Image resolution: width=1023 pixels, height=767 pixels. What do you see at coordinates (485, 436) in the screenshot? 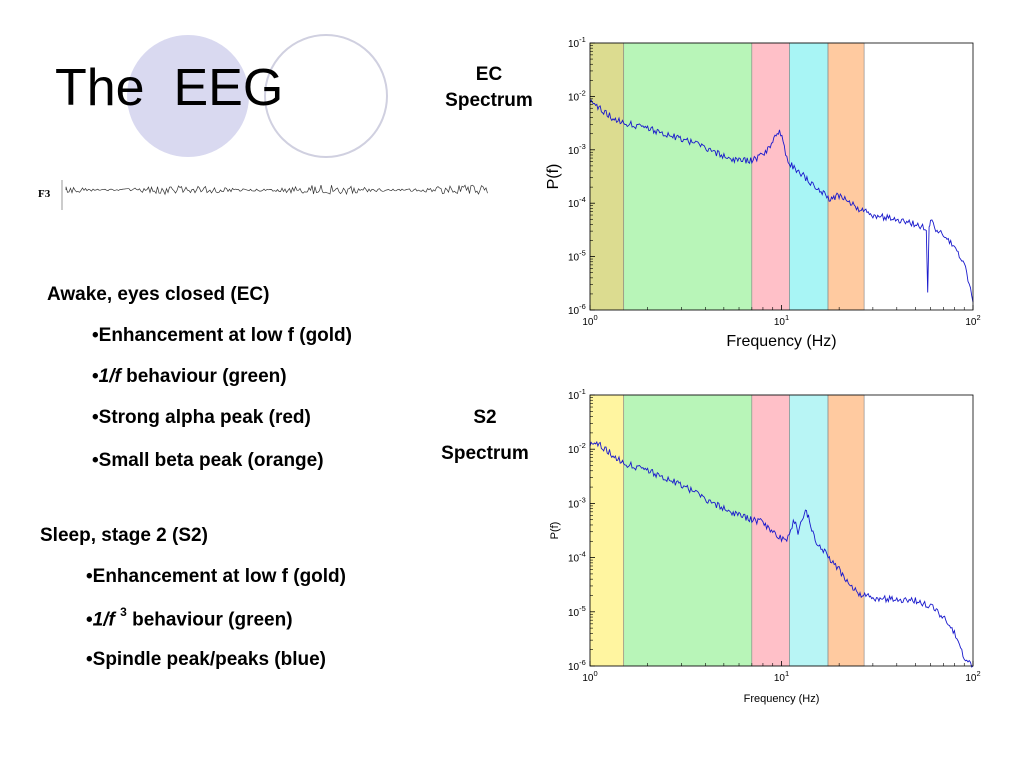
I see `s2-spectrum-label: S2 Spectrum` at bounding box center [485, 436].